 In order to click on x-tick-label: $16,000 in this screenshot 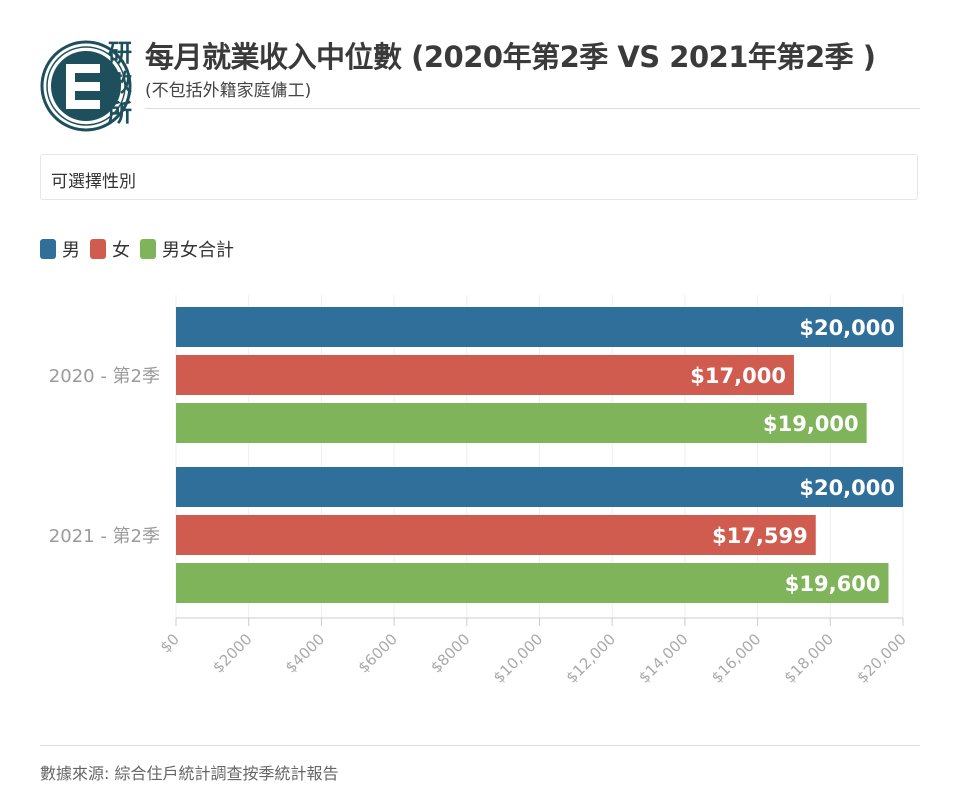, I will do `click(736, 658)`.